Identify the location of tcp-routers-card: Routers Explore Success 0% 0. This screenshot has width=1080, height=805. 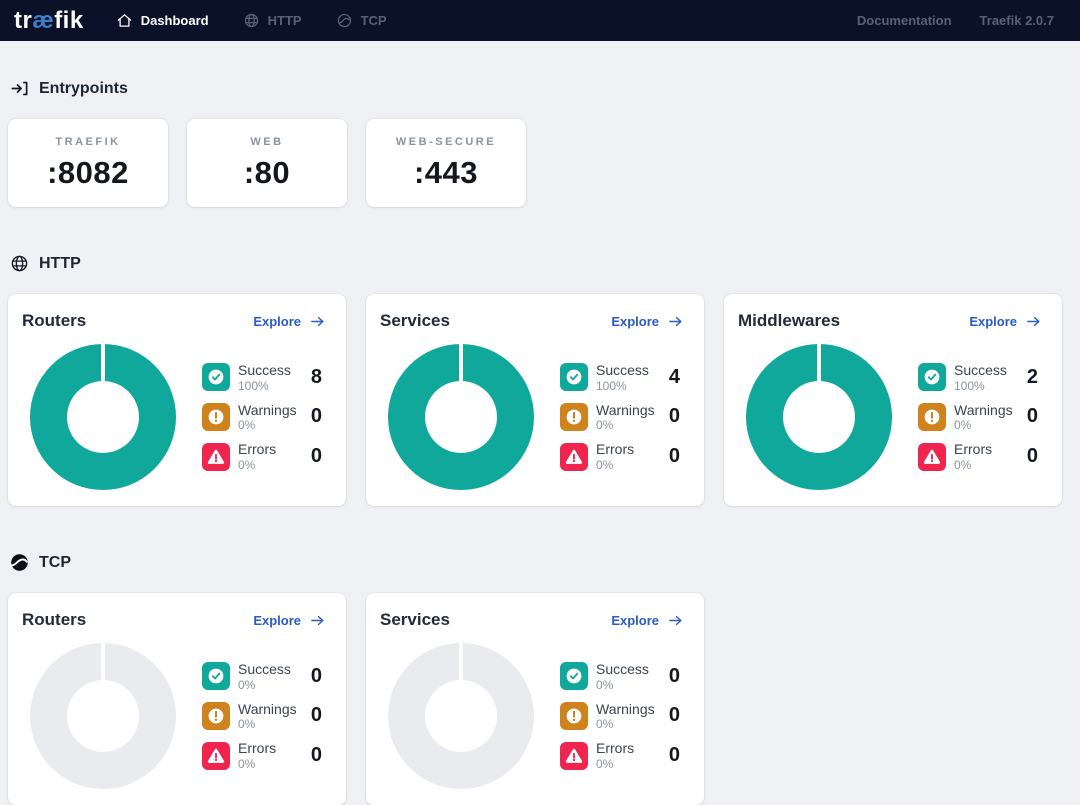
(177, 699).